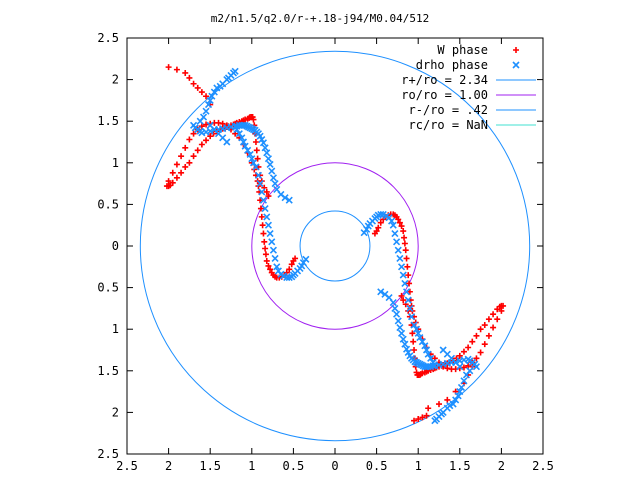 The width and height of the screenshot is (640, 480). Describe the element at coordinates (168, 466) in the screenshot. I see `x-tick-label: 2` at that location.